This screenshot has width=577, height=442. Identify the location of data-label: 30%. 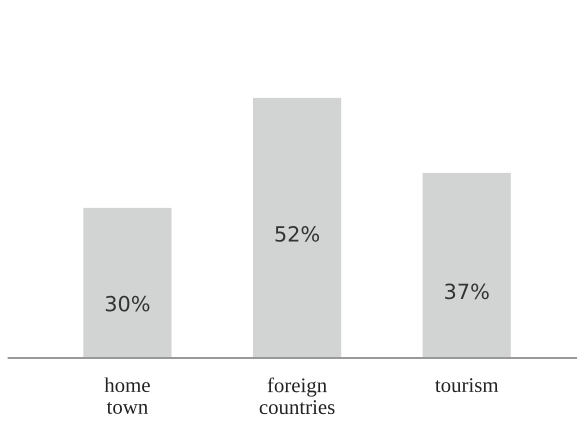
(128, 304).